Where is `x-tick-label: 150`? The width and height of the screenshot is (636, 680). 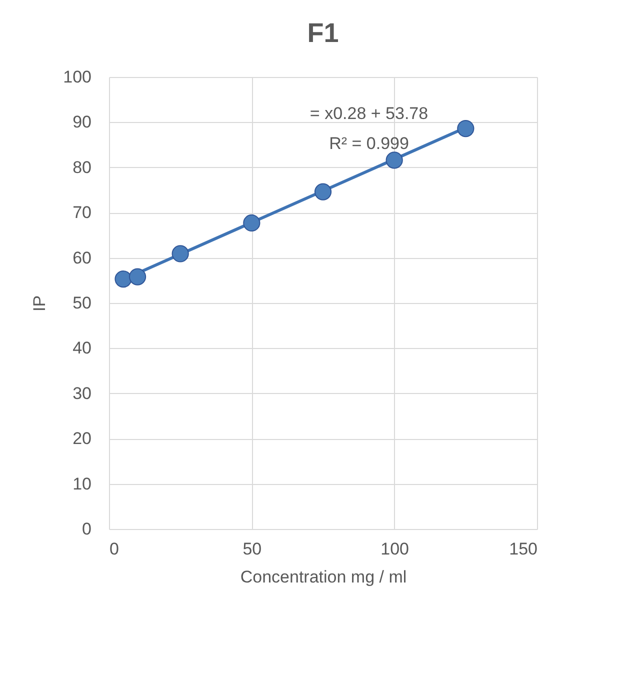 x-tick-label: 150 is located at coordinates (523, 549).